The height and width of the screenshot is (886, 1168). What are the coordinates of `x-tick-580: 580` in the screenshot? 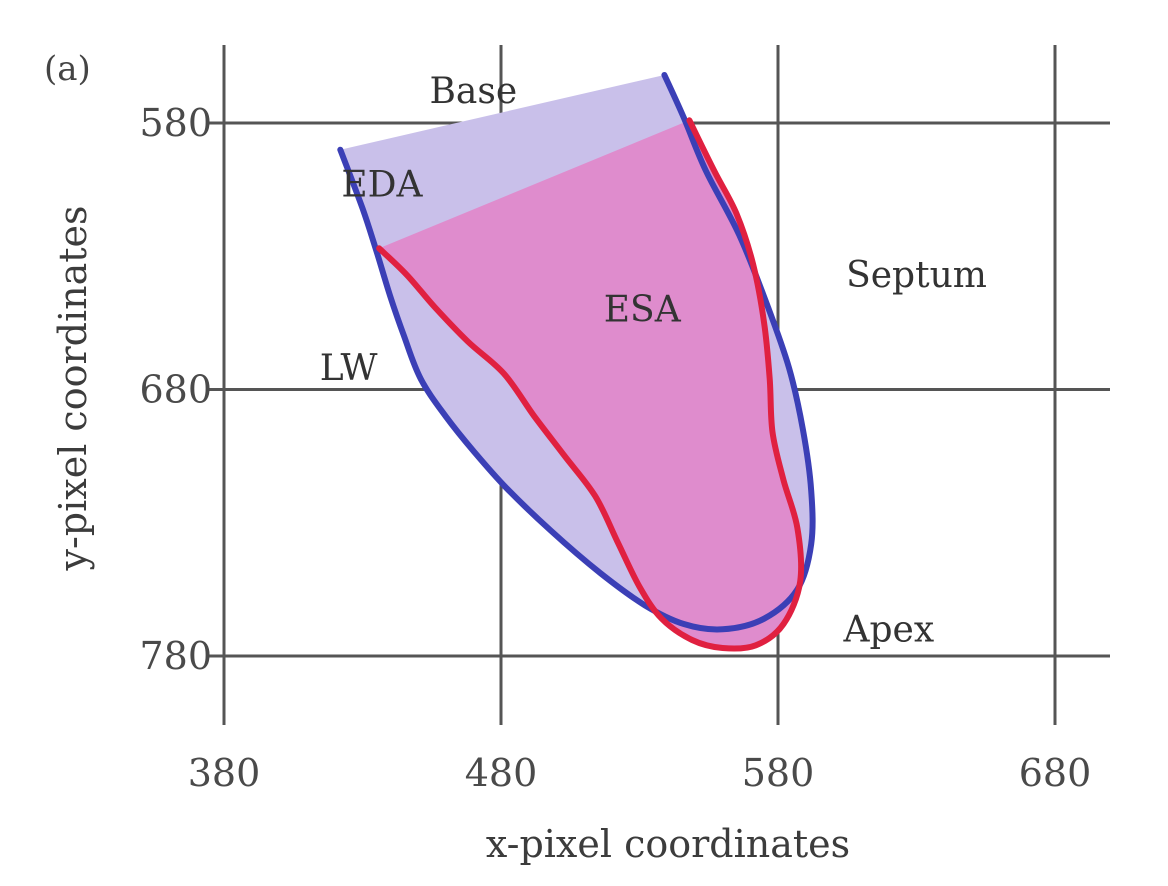 It's located at (778, 773).